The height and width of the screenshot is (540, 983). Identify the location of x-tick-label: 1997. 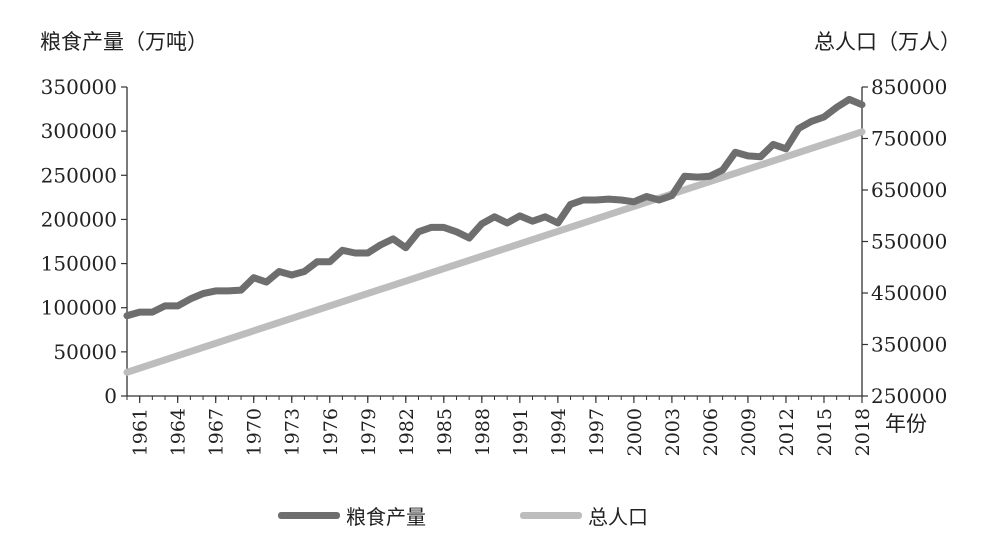
(597, 432).